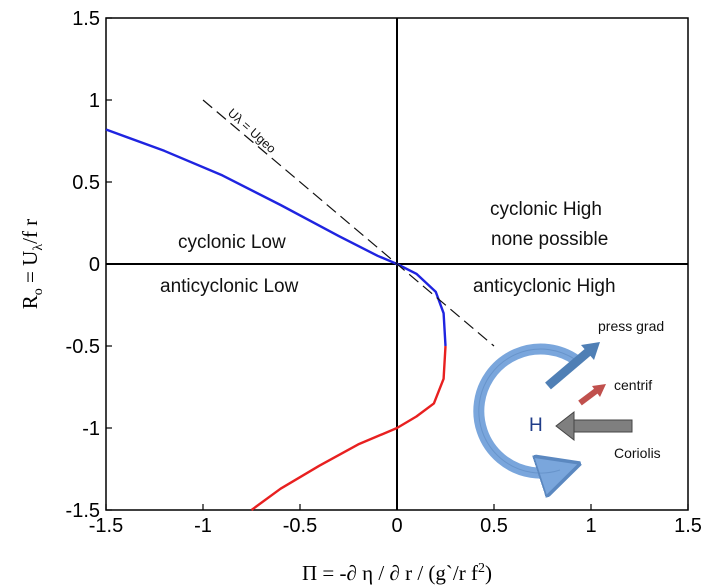 The height and width of the screenshot is (588, 707). I want to click on y-tick-label: -0.5, so click(83, 347).